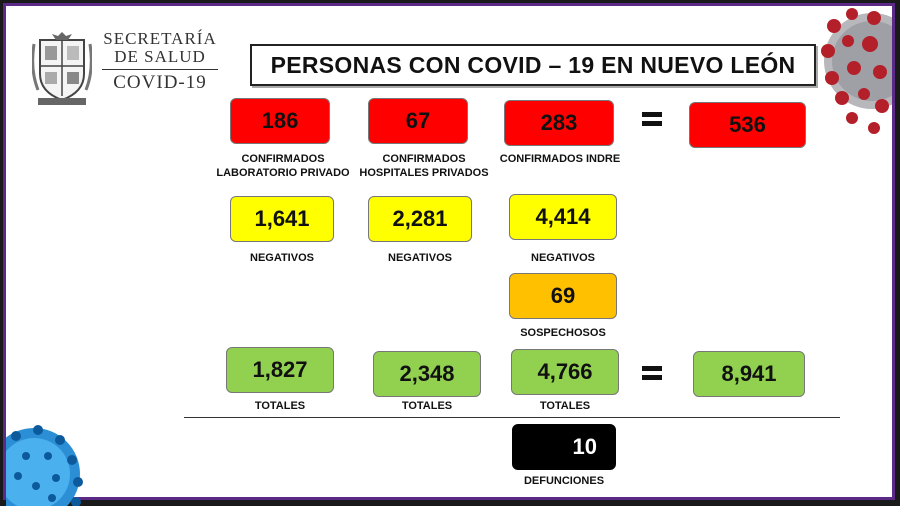 The width and height of the screenshot is (900, 506). I want to click on org-name: SECRETARÍA DE SALUD COVID-19, so click(160, 62).